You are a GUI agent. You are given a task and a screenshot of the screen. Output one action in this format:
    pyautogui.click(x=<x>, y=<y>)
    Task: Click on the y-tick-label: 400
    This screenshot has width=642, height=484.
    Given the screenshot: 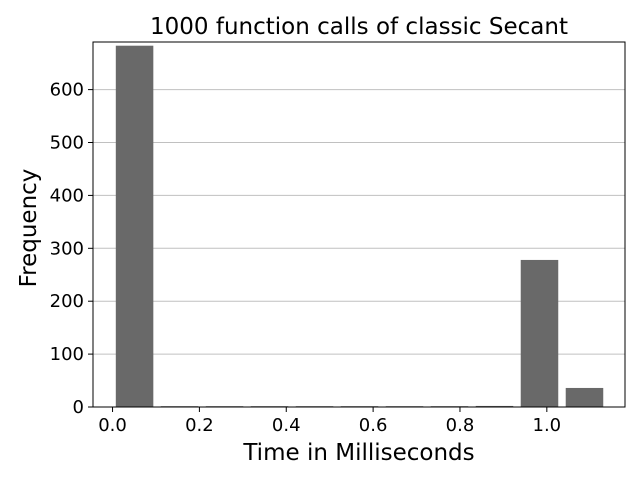 What is the action you would take?
    pyautogui.click(x=67, y=195)
    